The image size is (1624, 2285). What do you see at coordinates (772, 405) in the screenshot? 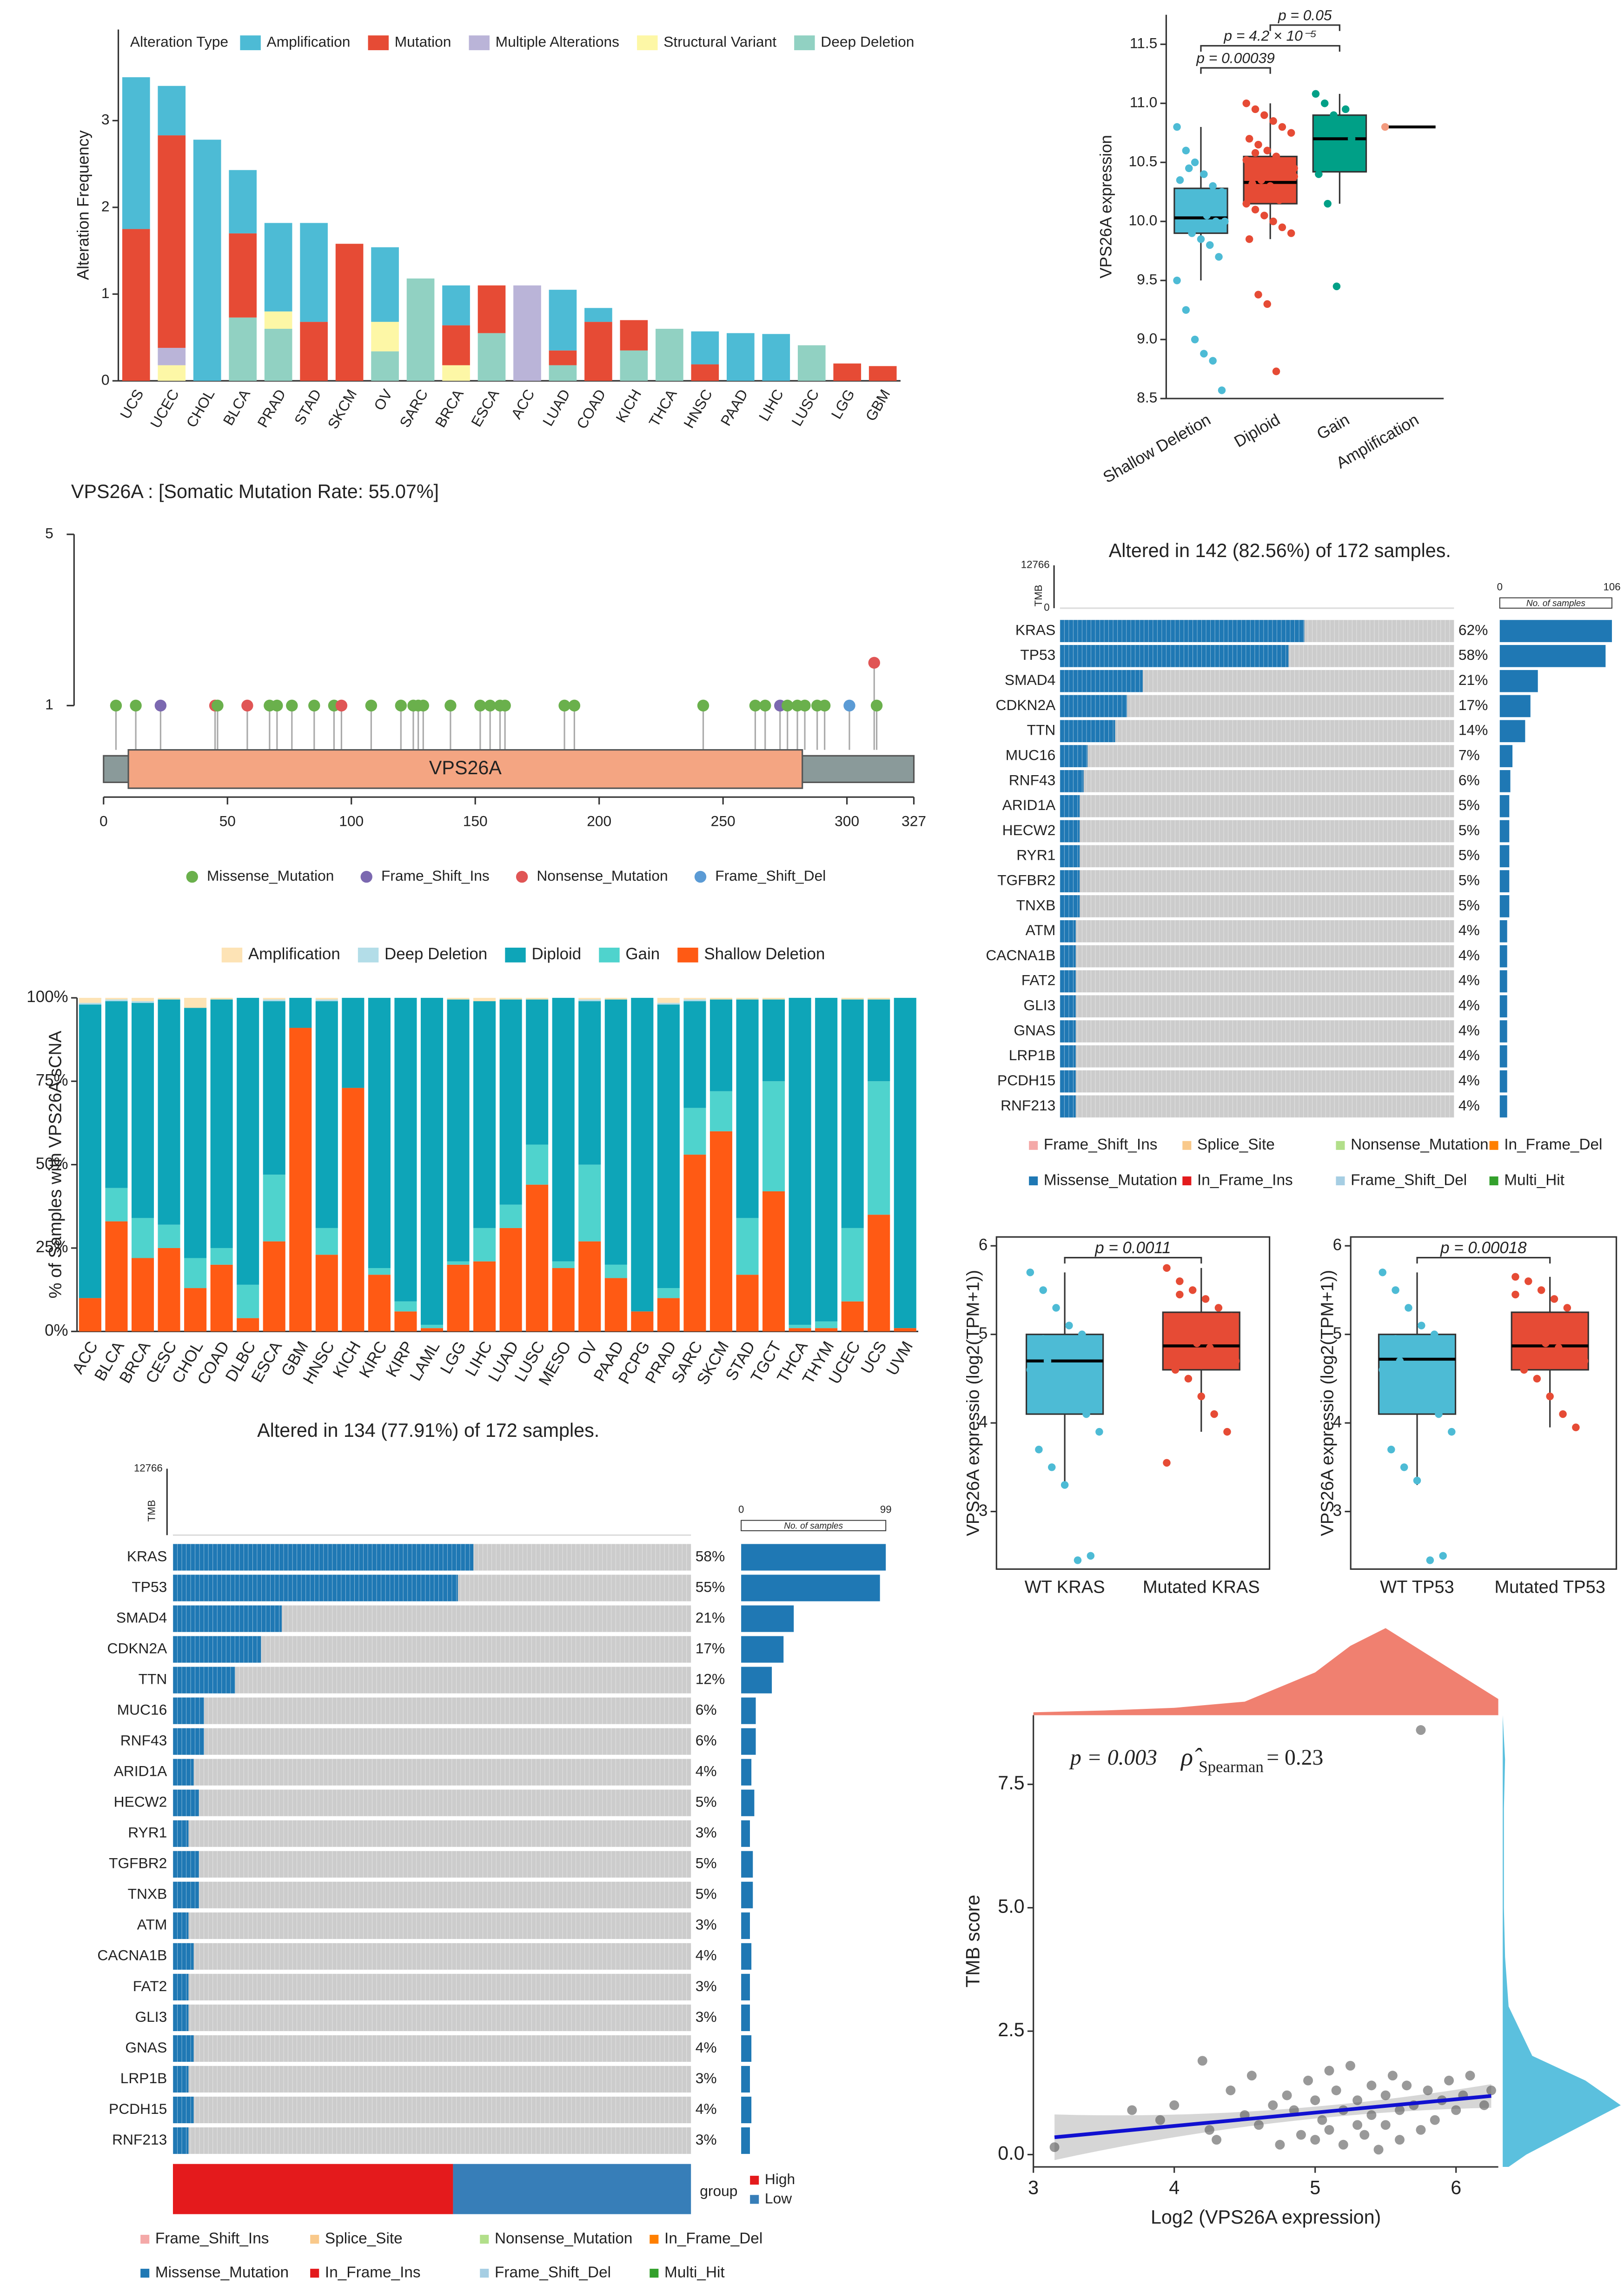
I see `x-tick-label: LIHC` at bounding box center [772, 405].